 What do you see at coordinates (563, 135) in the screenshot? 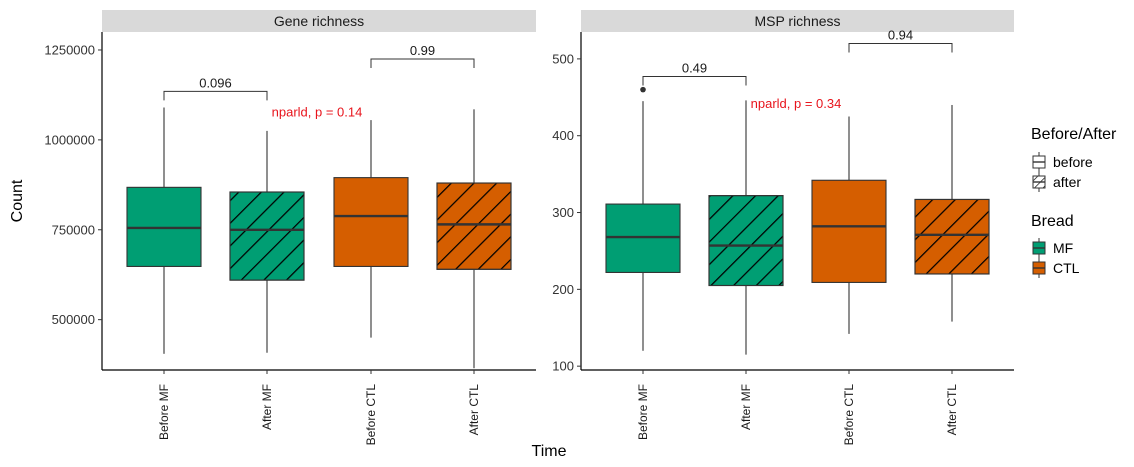
I see `y-tick-label: 400` at bounding box center [563, 135].